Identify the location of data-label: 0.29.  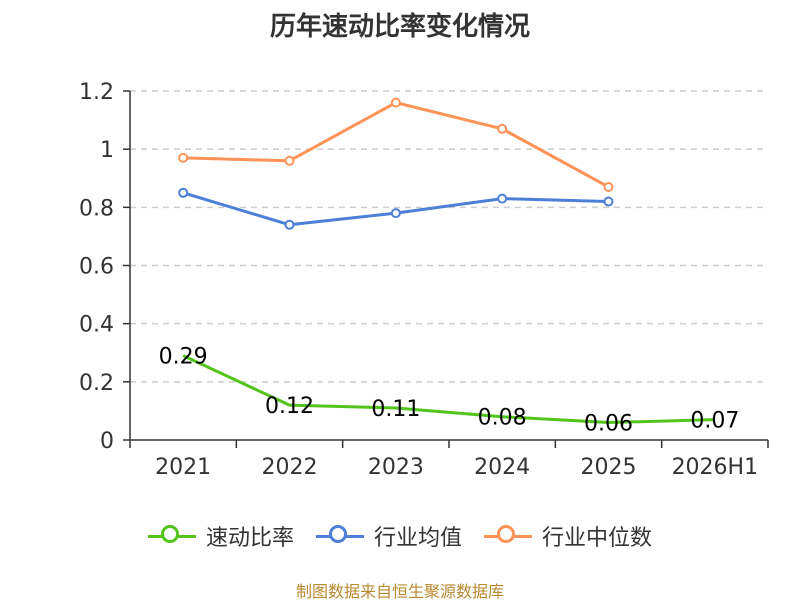
(183, 357).